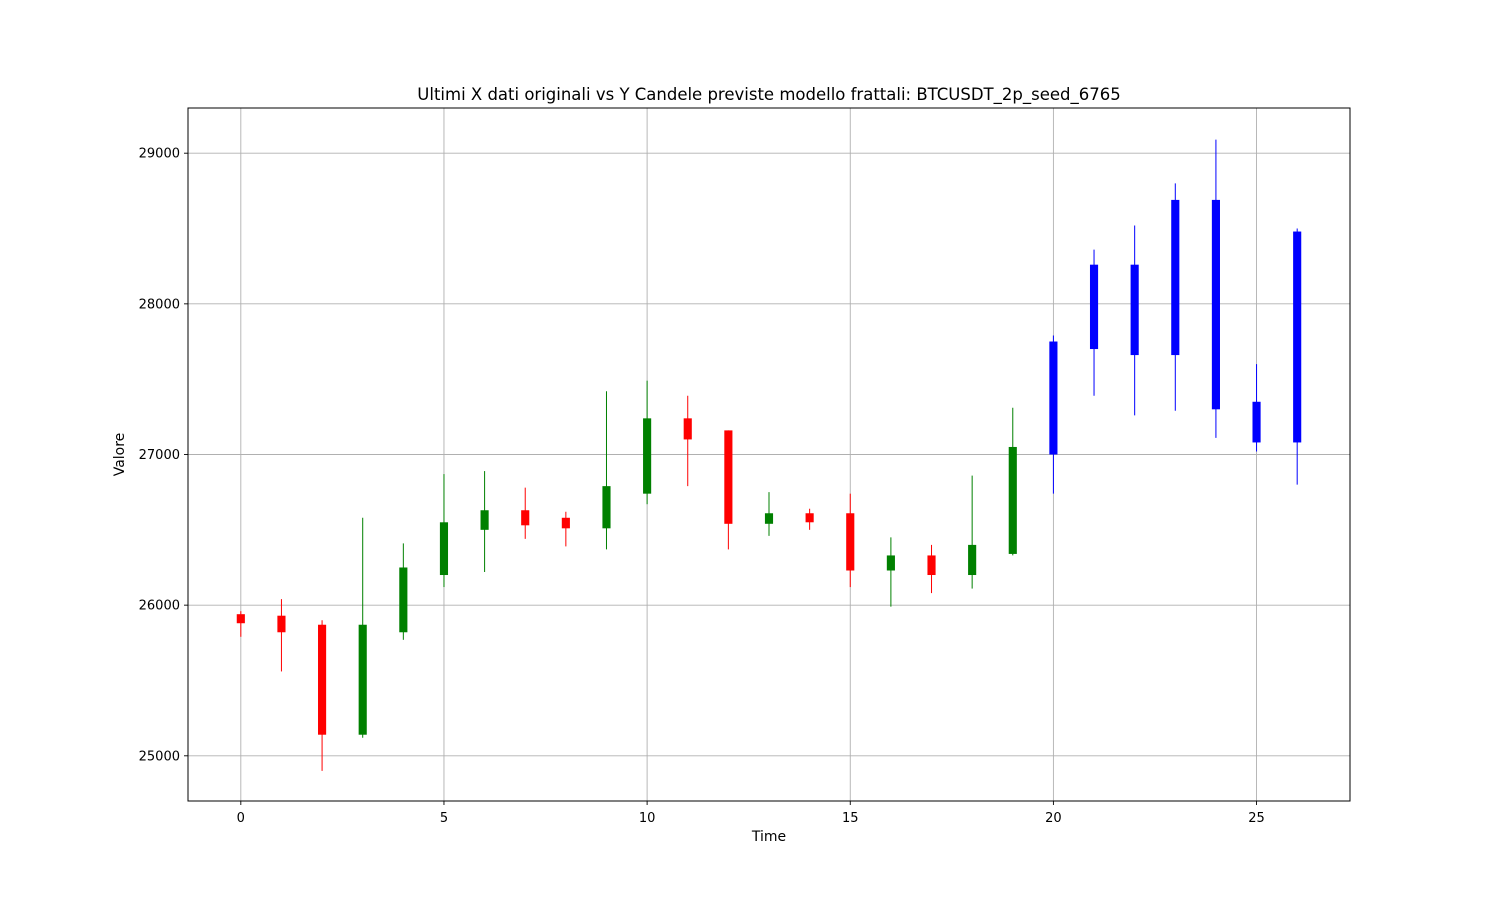 Image resolution: width=1500 pixels, height=904 pixels. What do you see at coordinates (1256, 818) in the screenshot?
I see `x-tick-label: 25` at bounding box center [1256, 818].